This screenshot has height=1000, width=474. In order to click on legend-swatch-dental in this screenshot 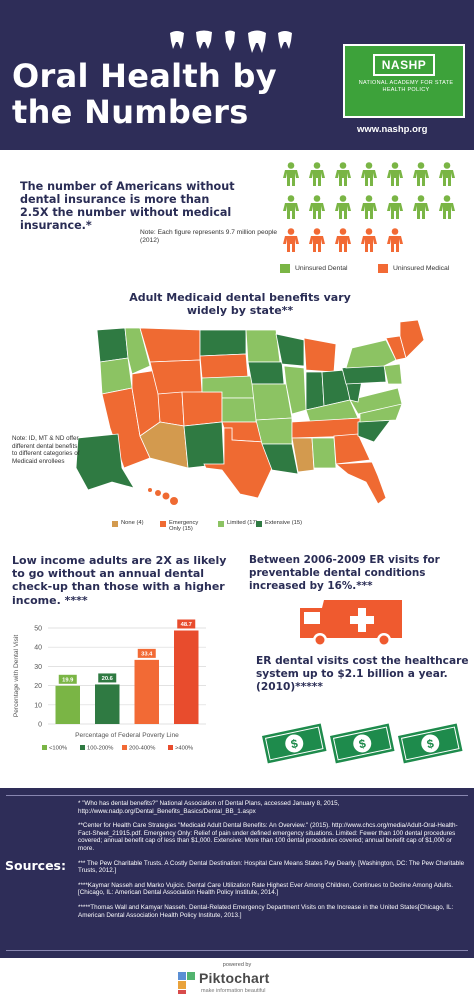, I will do `click(285, 268)`.